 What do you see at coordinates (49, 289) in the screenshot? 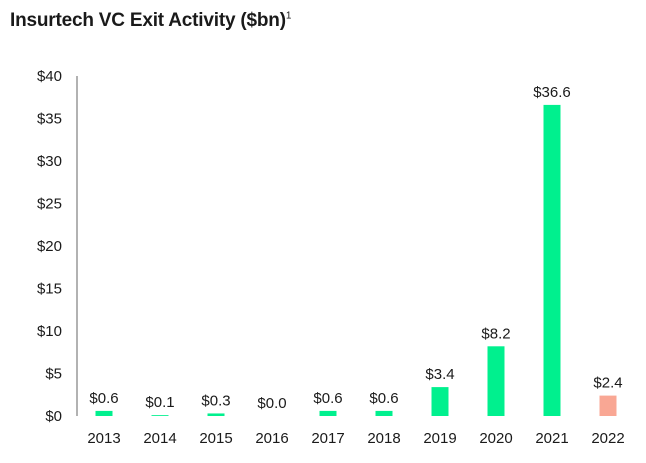
I see `y-tick-label: $15` at bounding box center [49, 289].